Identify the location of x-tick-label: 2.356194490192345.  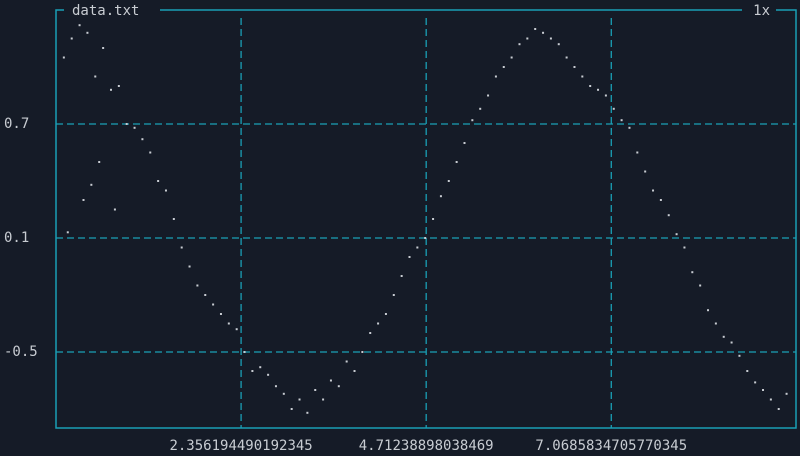
(240, 446).